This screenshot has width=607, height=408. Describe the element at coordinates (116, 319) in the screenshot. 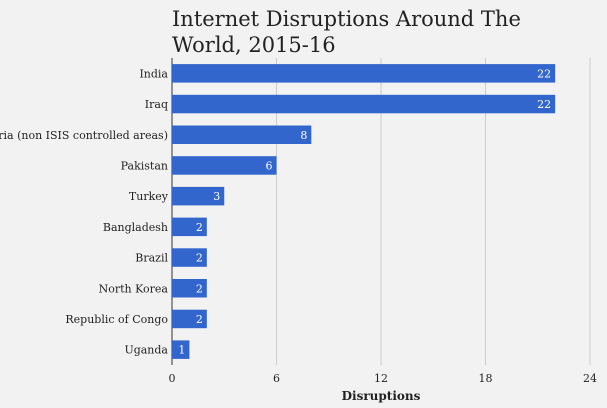

I see `category-label: Republic of Congo` at that location.